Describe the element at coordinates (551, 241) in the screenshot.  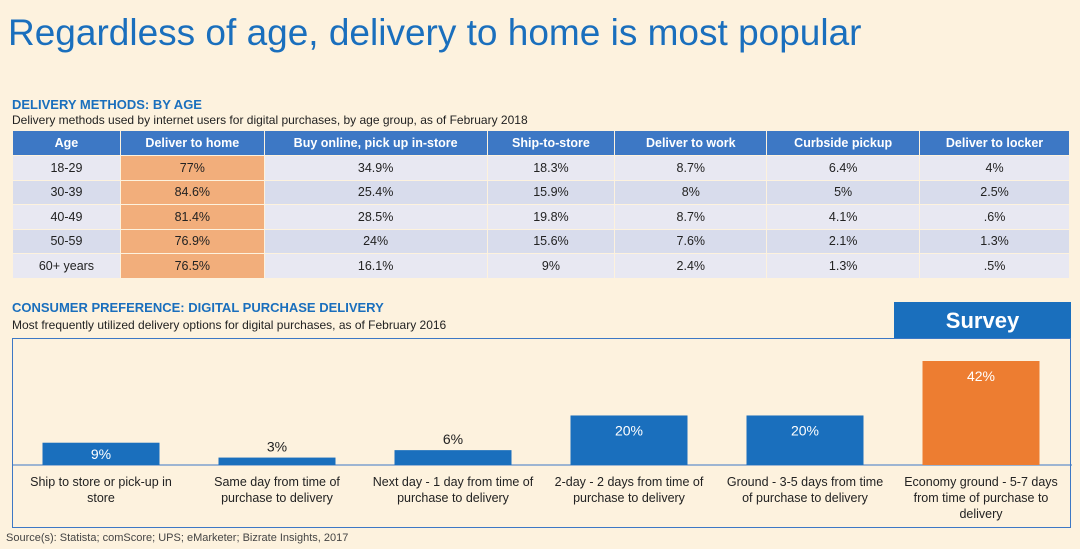
I see `table-cell: 15.6%` at that location.